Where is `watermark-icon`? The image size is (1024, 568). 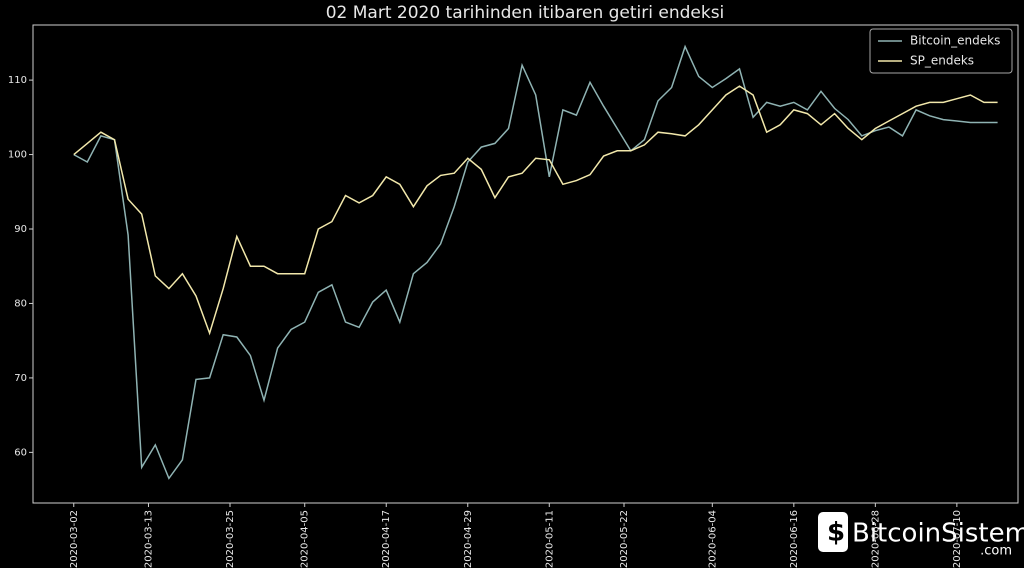
watermark-icon is located at coordinates (833, 532).